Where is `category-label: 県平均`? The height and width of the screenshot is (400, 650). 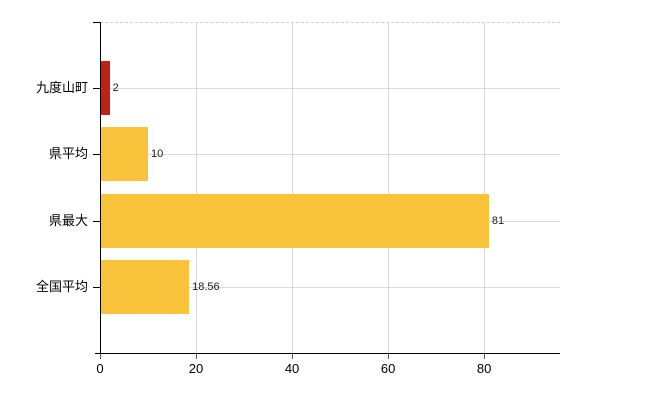 category-label: 県平均 is located at coordinates (68, 154).